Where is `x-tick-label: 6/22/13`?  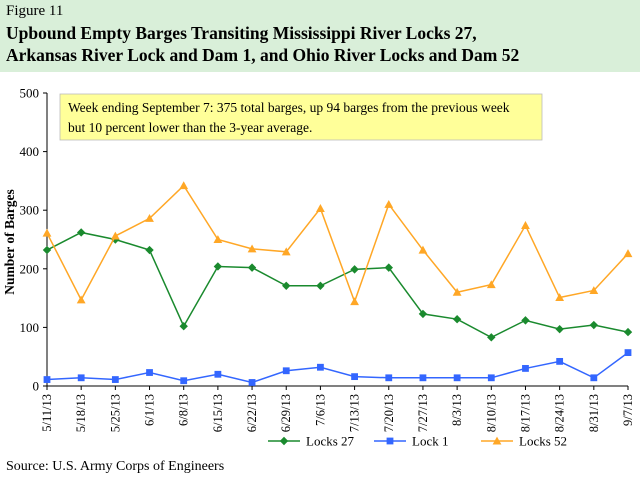
x-tick-label: 6/22/13 is located at coordinates (252, 413).